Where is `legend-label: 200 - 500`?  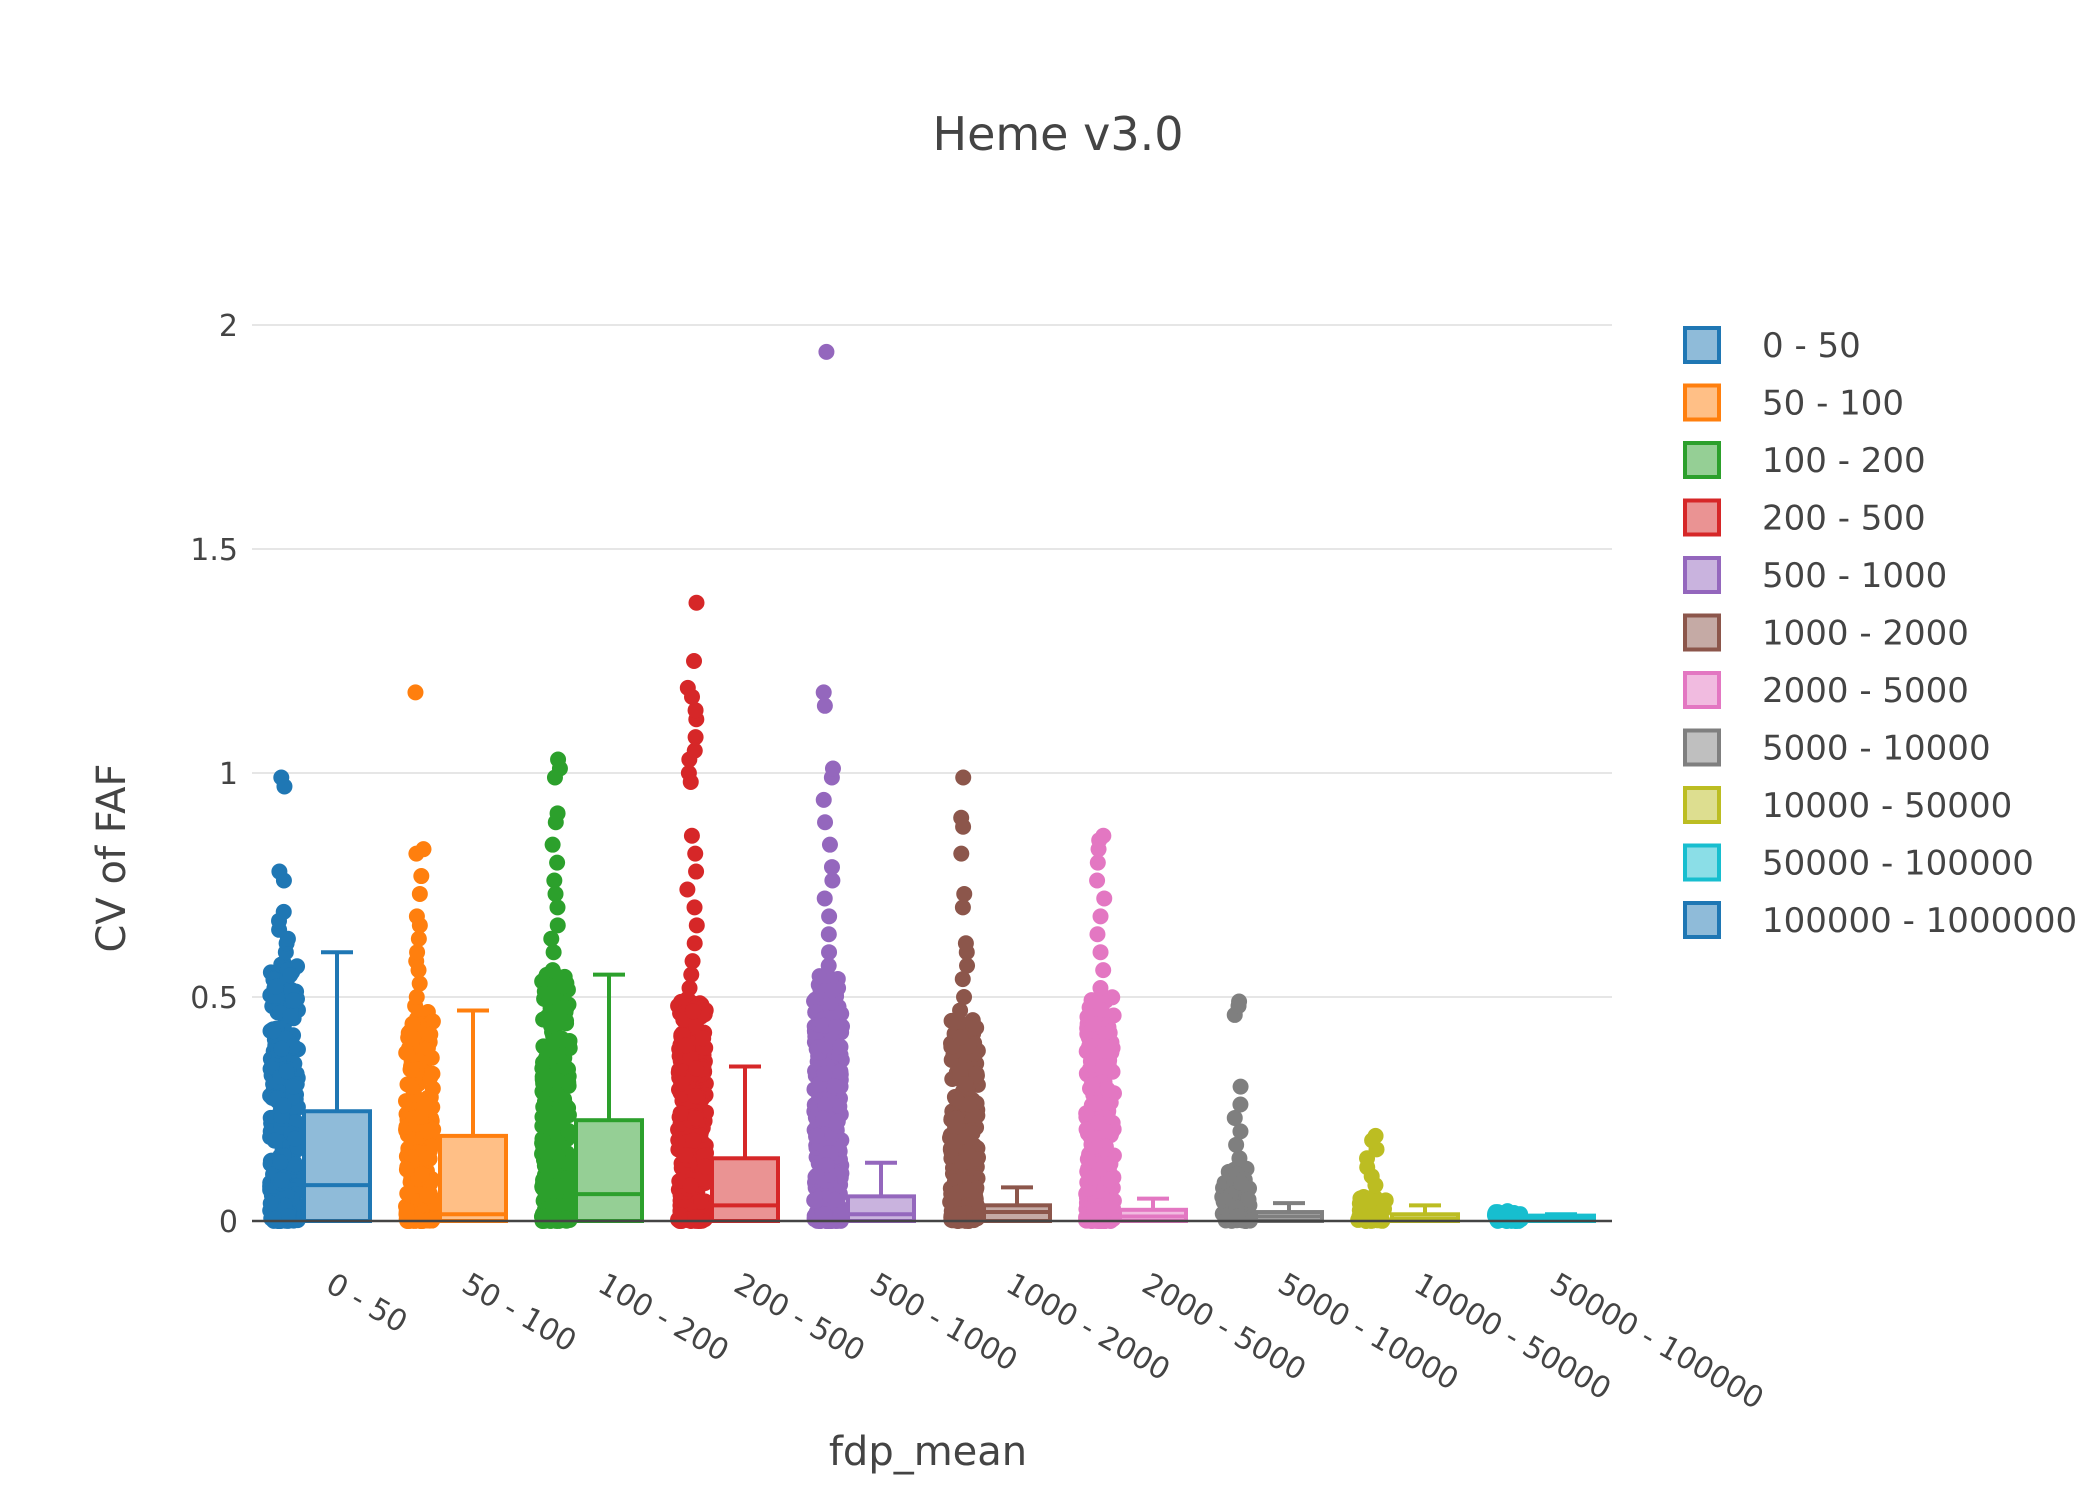
legend-label: 200 - 500 is located at coordinates (1844, 519).